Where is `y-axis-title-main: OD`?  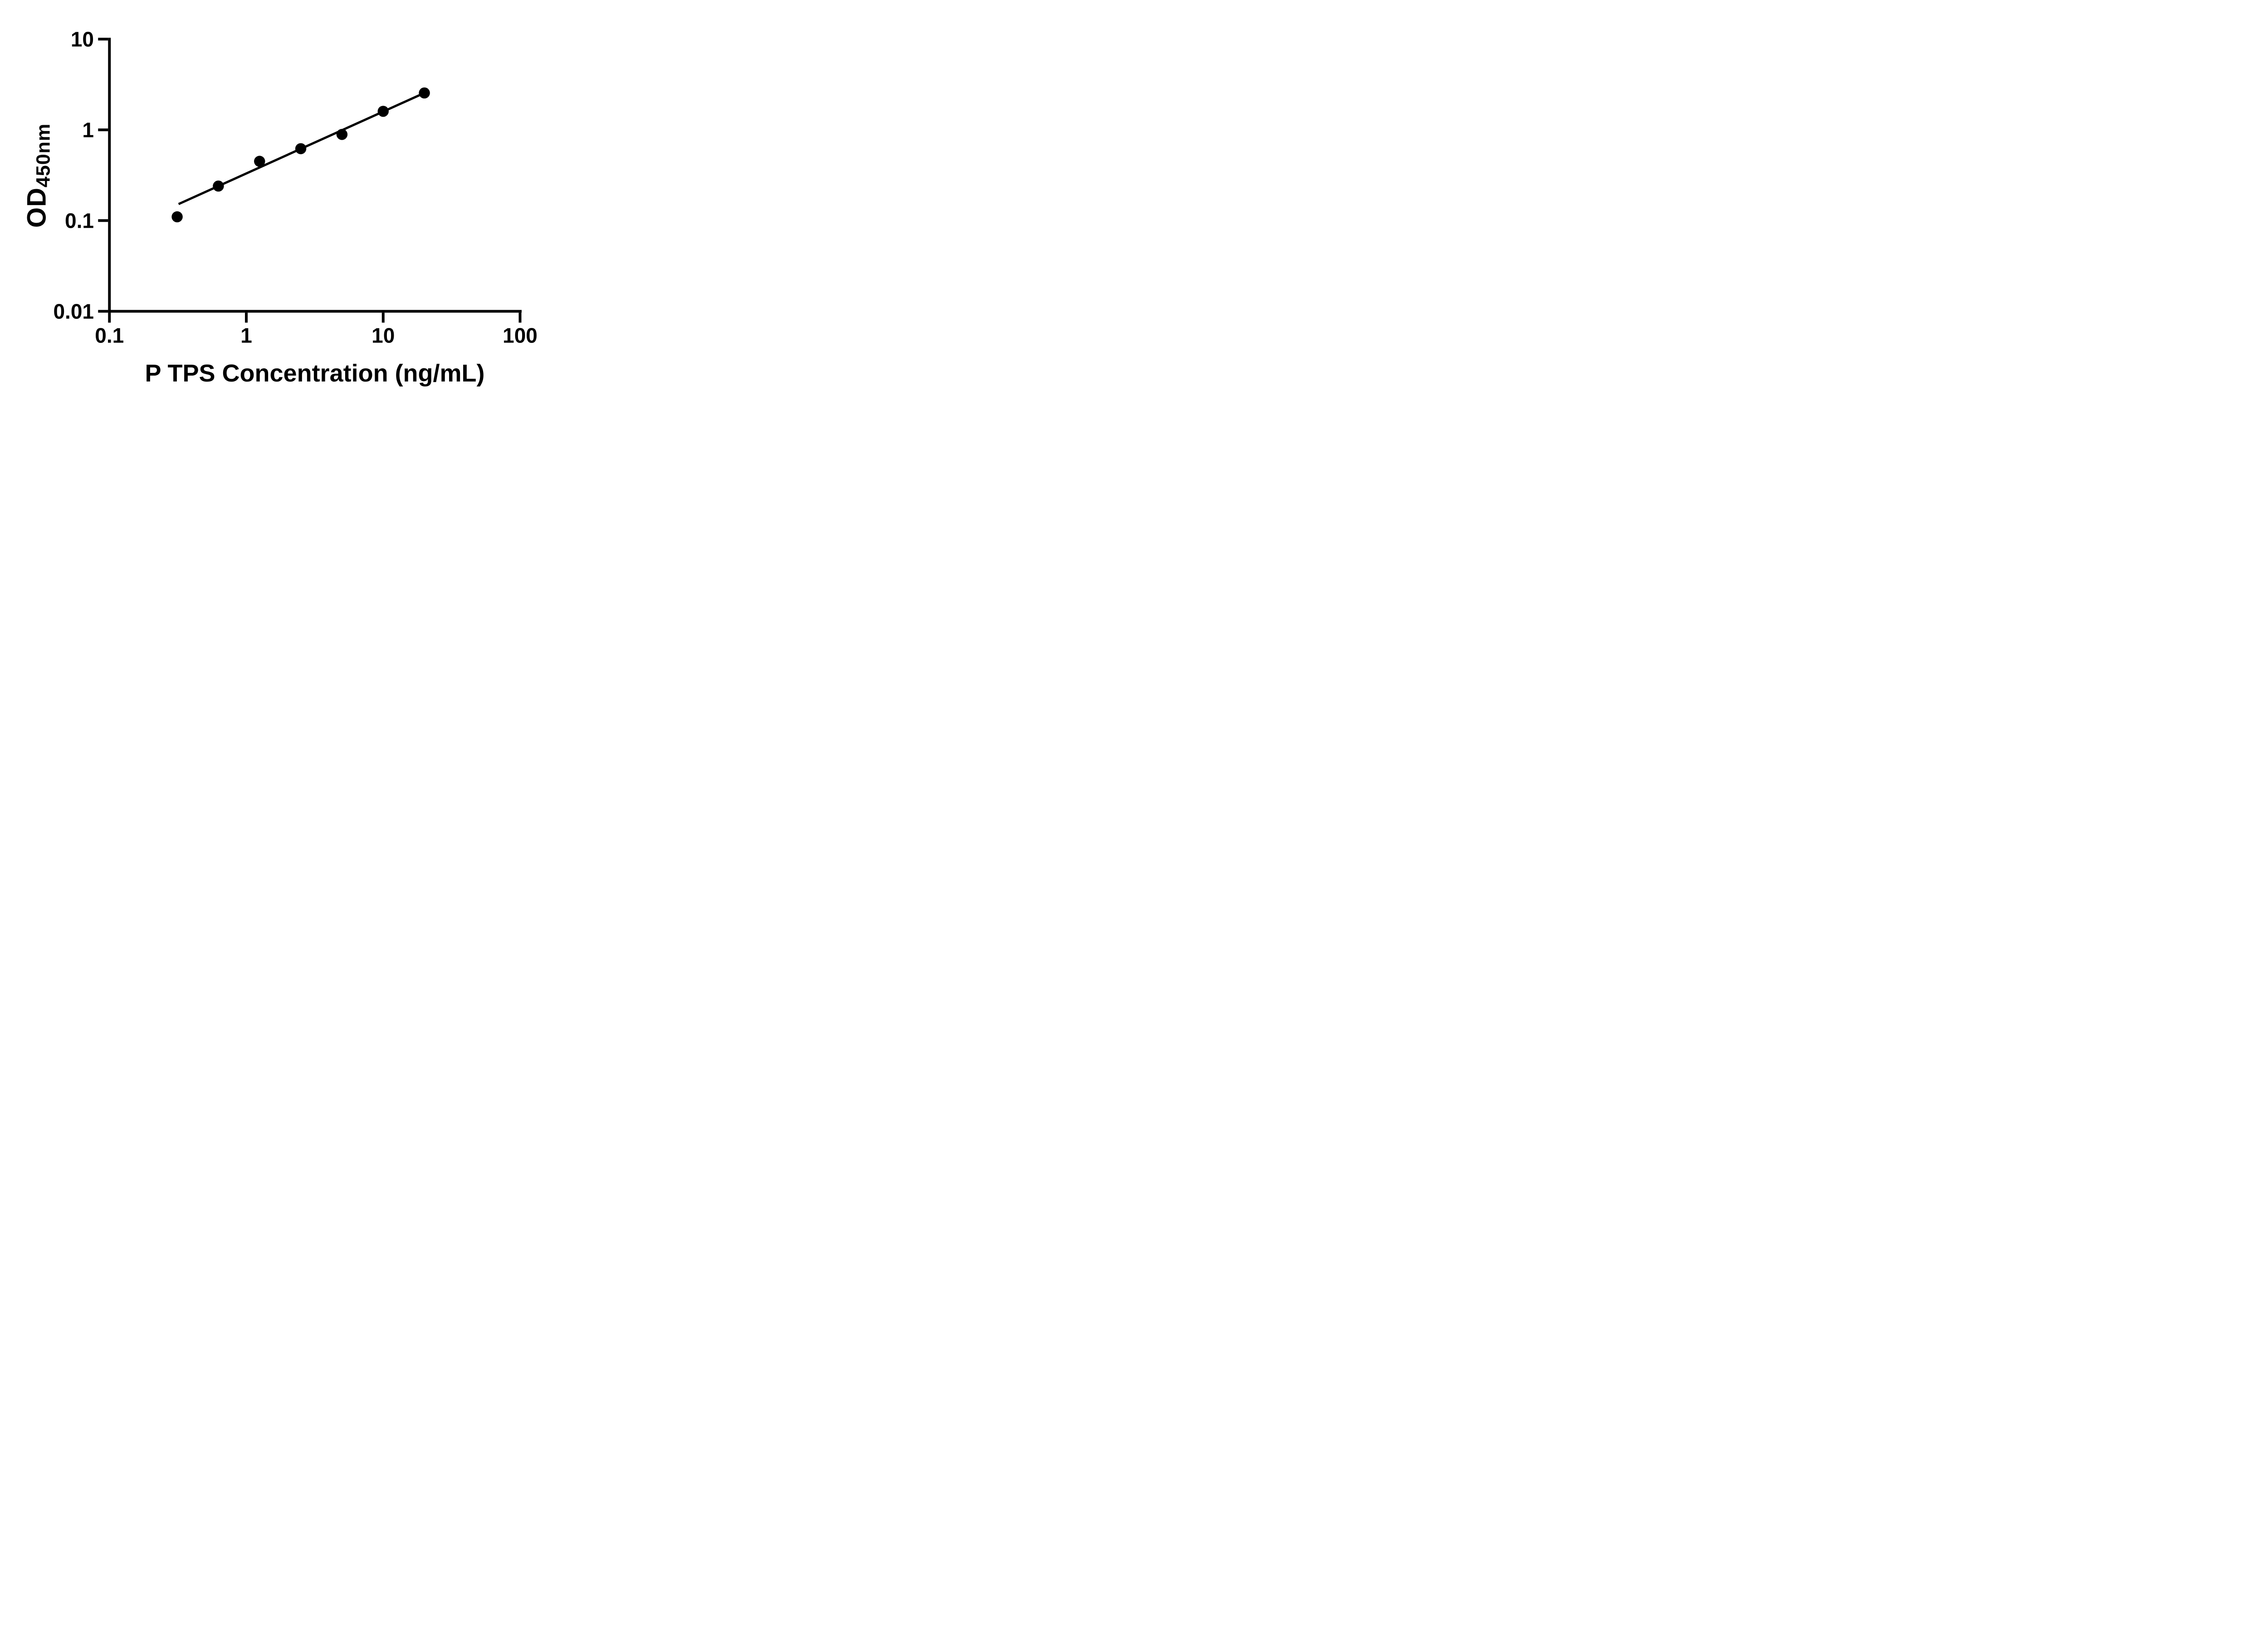 y-axis-title-main: OD is located at coordinates (37, 207).